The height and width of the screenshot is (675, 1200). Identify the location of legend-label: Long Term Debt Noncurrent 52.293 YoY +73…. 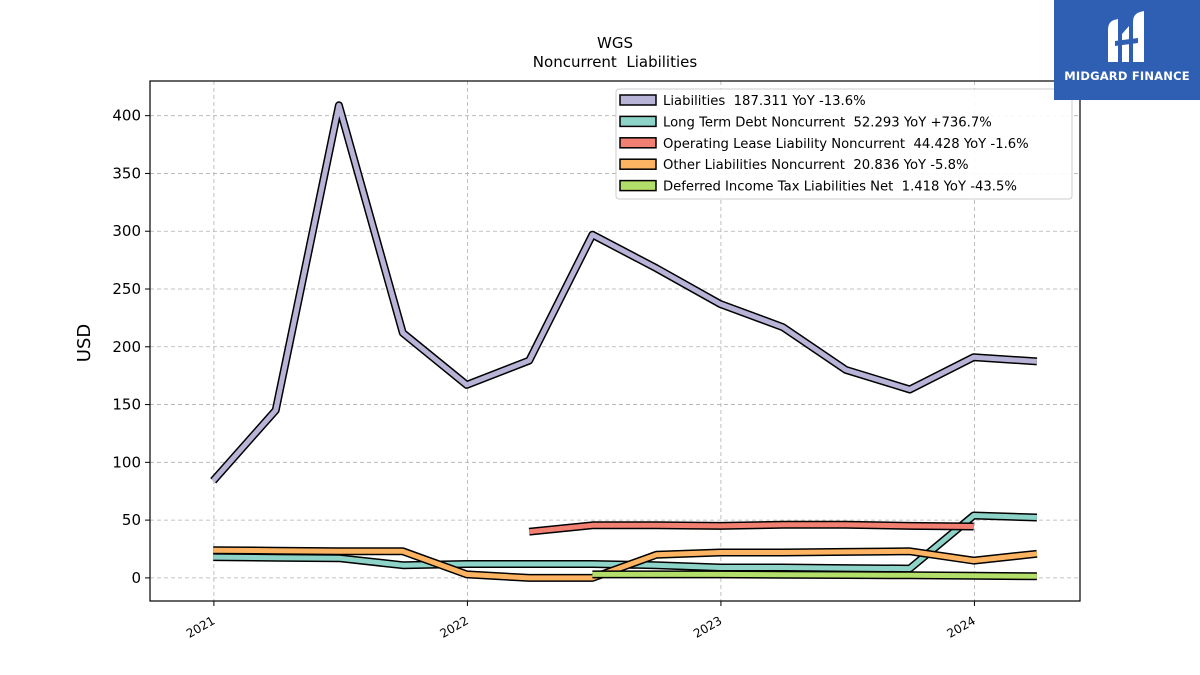
(827, 122).